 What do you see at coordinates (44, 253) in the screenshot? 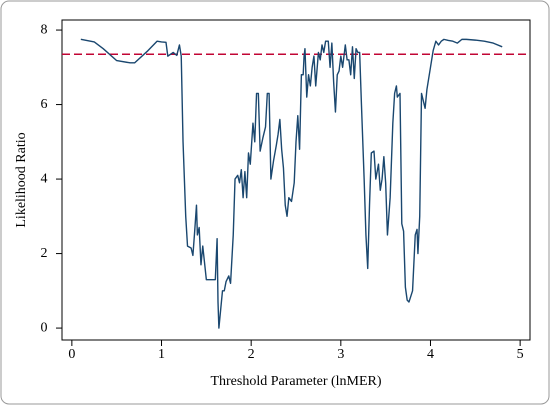
I see `y-tick-label: 2` at bounding box center [44, 253].